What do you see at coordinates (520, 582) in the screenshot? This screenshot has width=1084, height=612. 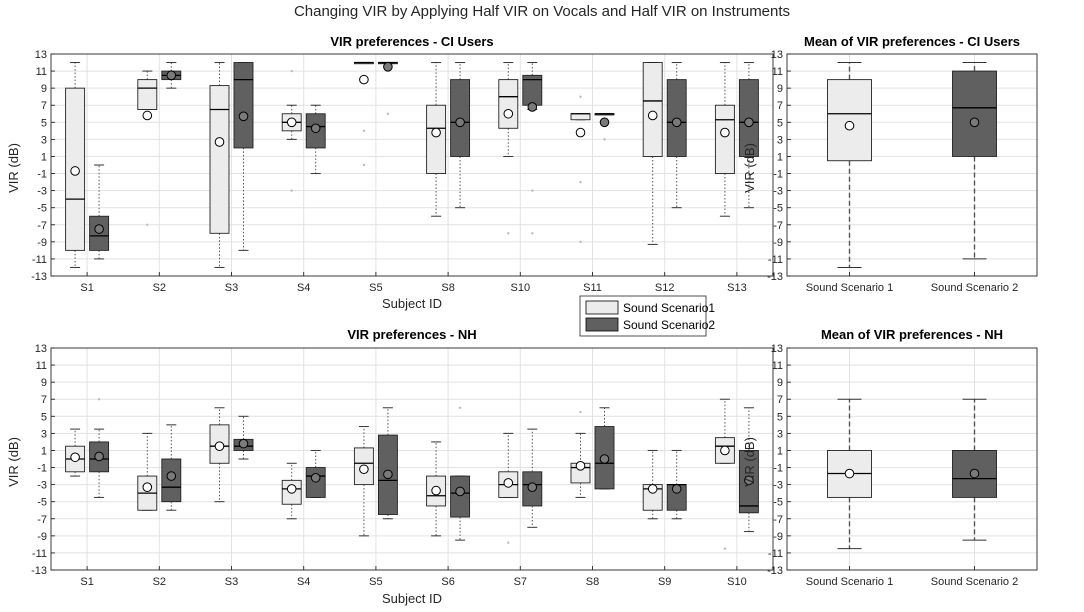 I see `x-tick-label: S7` at bounding box center [520, 582].